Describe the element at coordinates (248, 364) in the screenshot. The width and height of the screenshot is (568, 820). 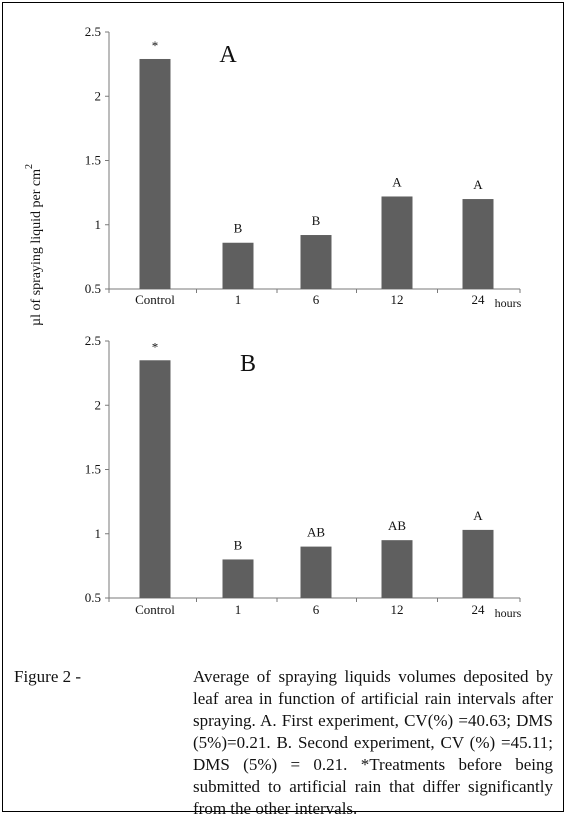
I see `panel-letter: B` at that location.